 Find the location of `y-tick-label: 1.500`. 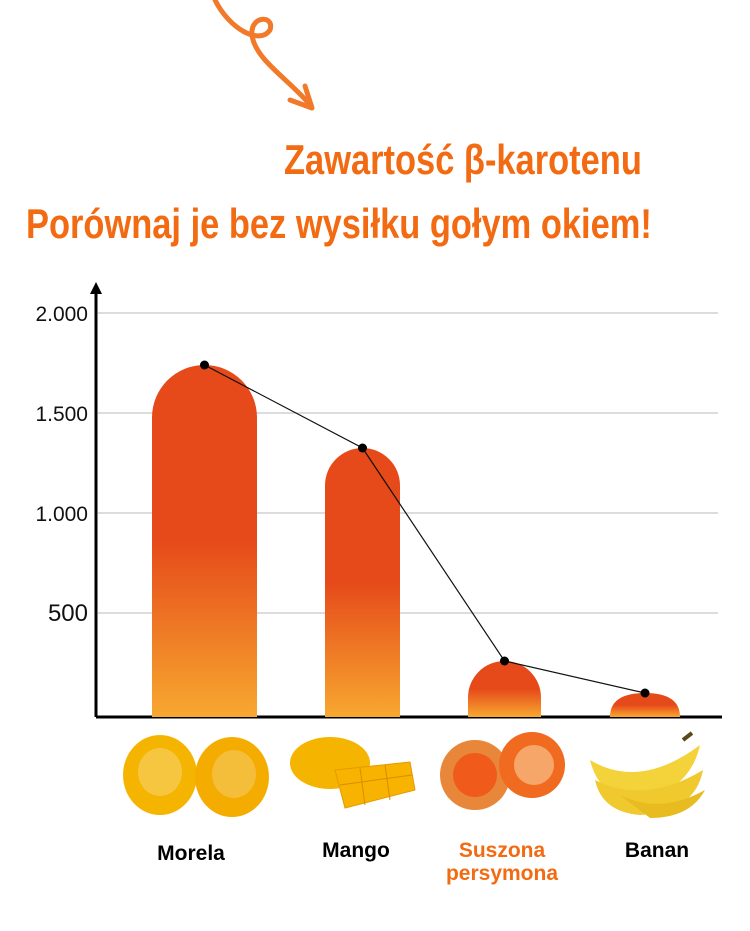

y-tick-label: 1.500 is located at coordinates (61, 414).